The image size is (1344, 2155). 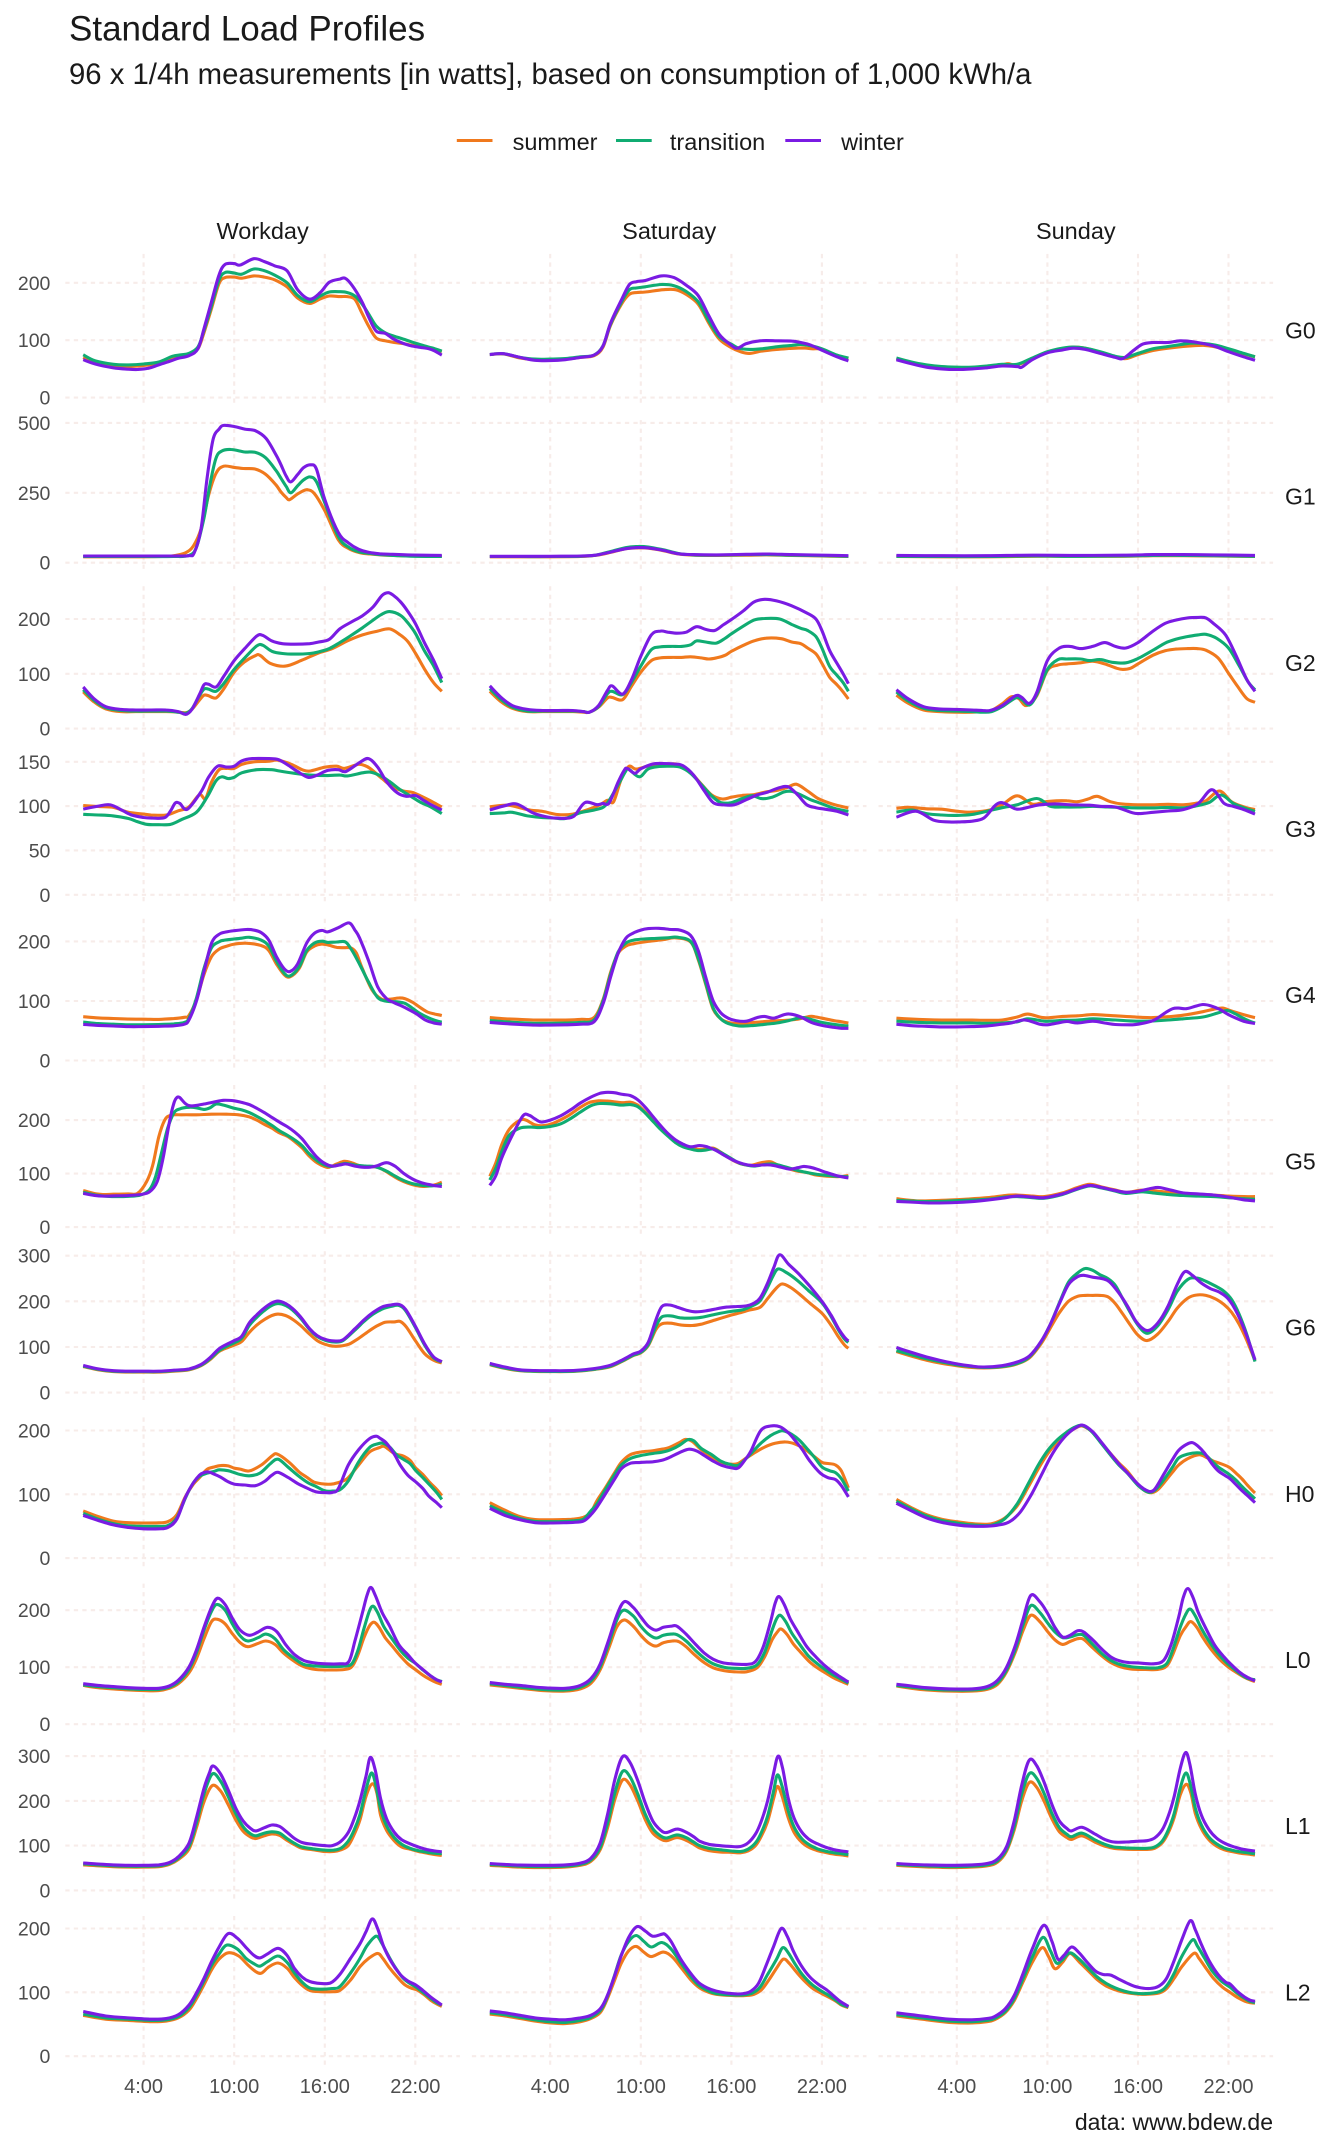 I want to click on svg-text: summer, so click(x=555, y=142).